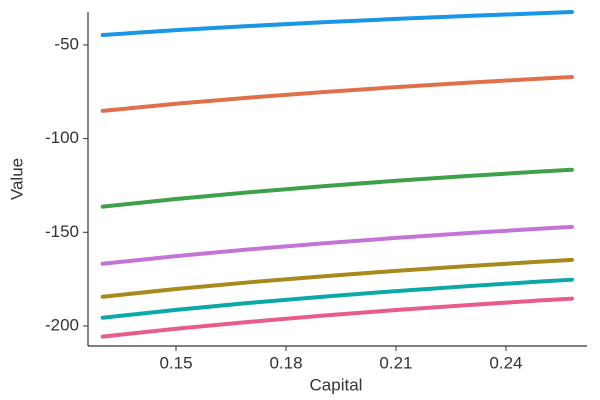 The height and width of the screenshot is (400, 600). Describe the element at coordinates (395, 362) in the screenshot. I see `x-tick-label: 0.21` at that location.